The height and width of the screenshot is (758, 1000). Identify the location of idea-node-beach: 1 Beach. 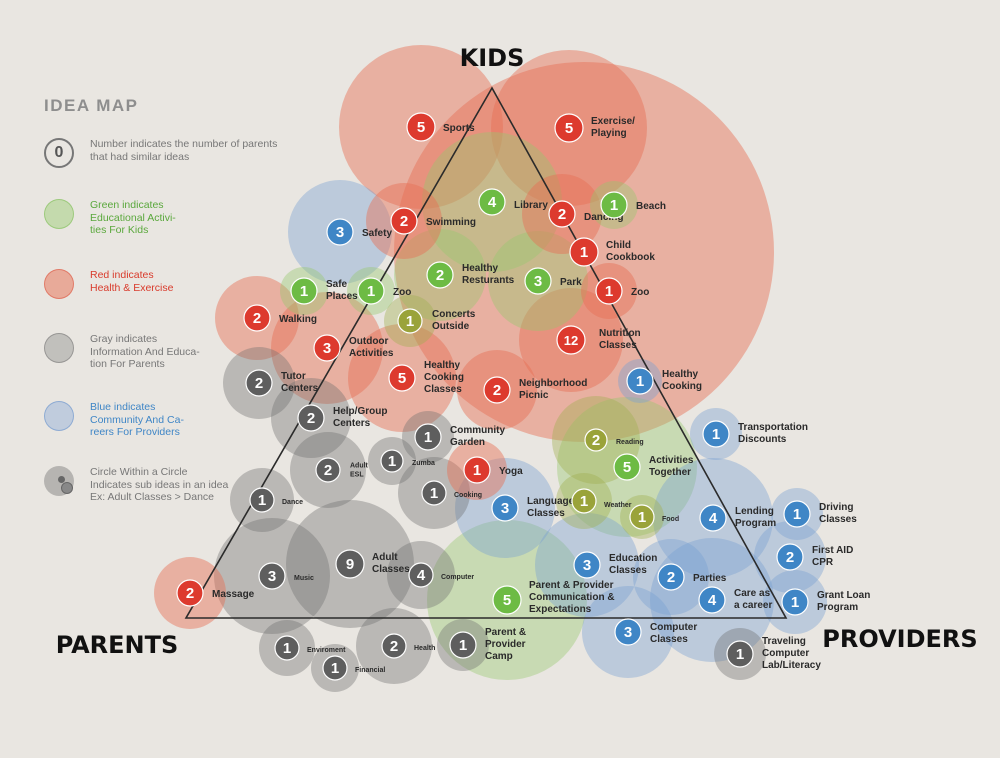
(633, 205).